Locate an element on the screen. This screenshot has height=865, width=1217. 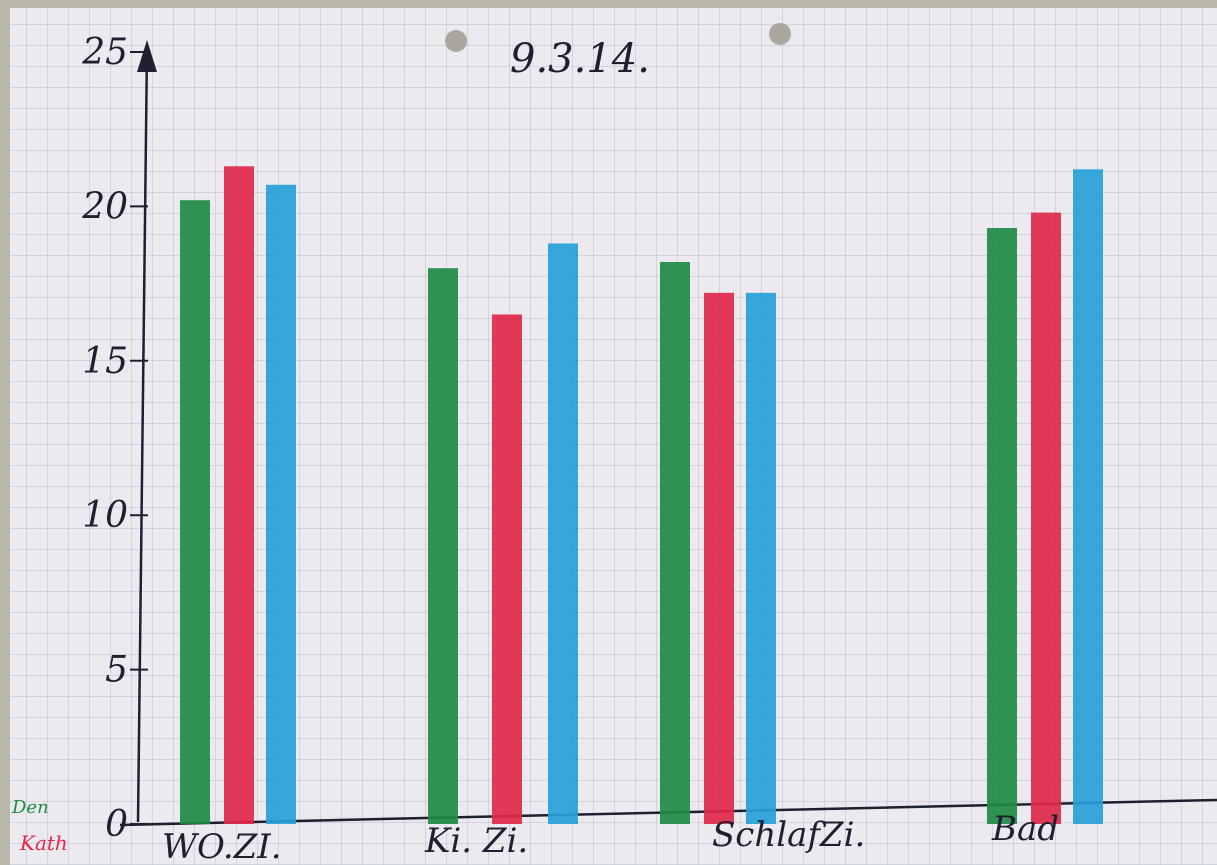
y-axis-arrow is located at coordinates (147, 56).